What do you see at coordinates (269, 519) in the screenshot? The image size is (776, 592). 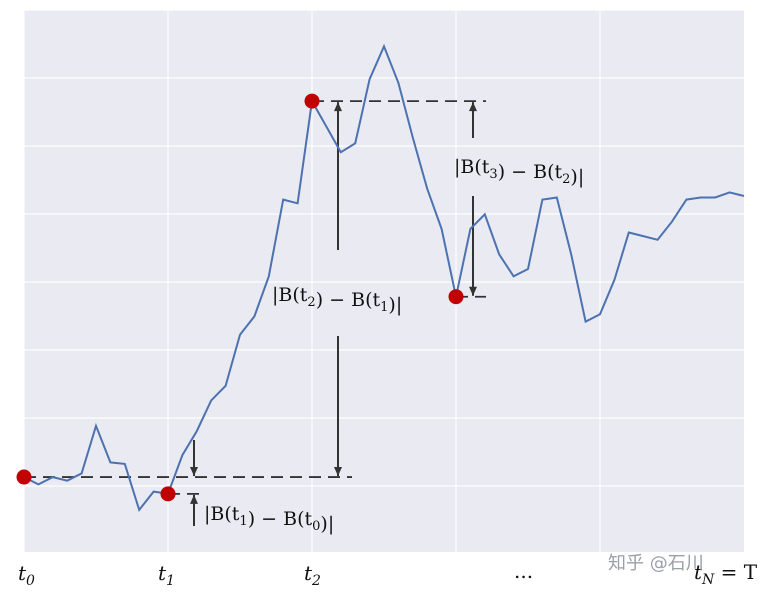 I see `label-d1: |B(t1) − B(t0)|` at bounding box center [269, 519].